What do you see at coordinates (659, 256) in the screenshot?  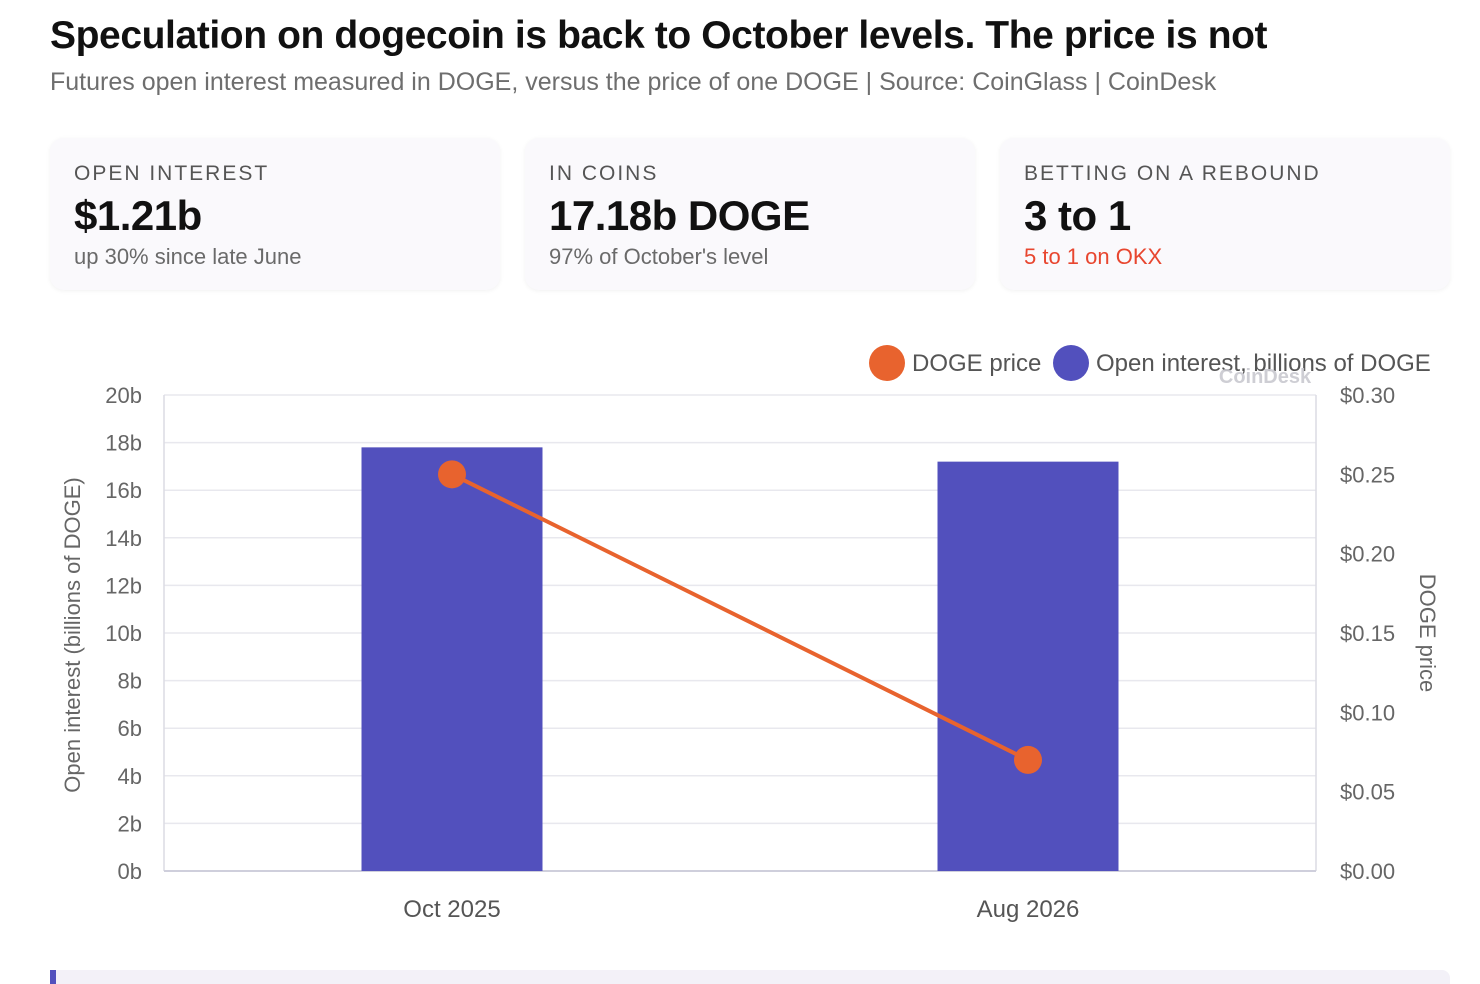 I see `stat-card-note: 97% of October's level` at bounding box center [659, 256].